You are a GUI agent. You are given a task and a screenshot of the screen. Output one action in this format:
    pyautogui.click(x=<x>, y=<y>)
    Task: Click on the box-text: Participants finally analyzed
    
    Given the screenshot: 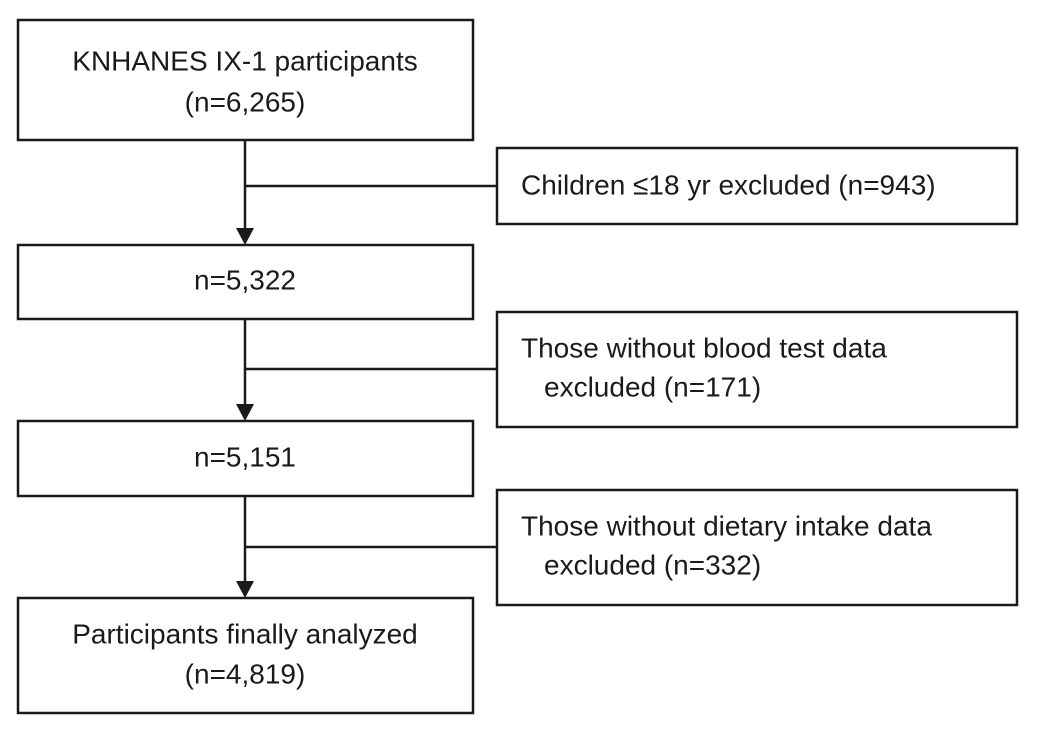 What is the action you would take?
    pyautogui.click(x=245, y=633)
    